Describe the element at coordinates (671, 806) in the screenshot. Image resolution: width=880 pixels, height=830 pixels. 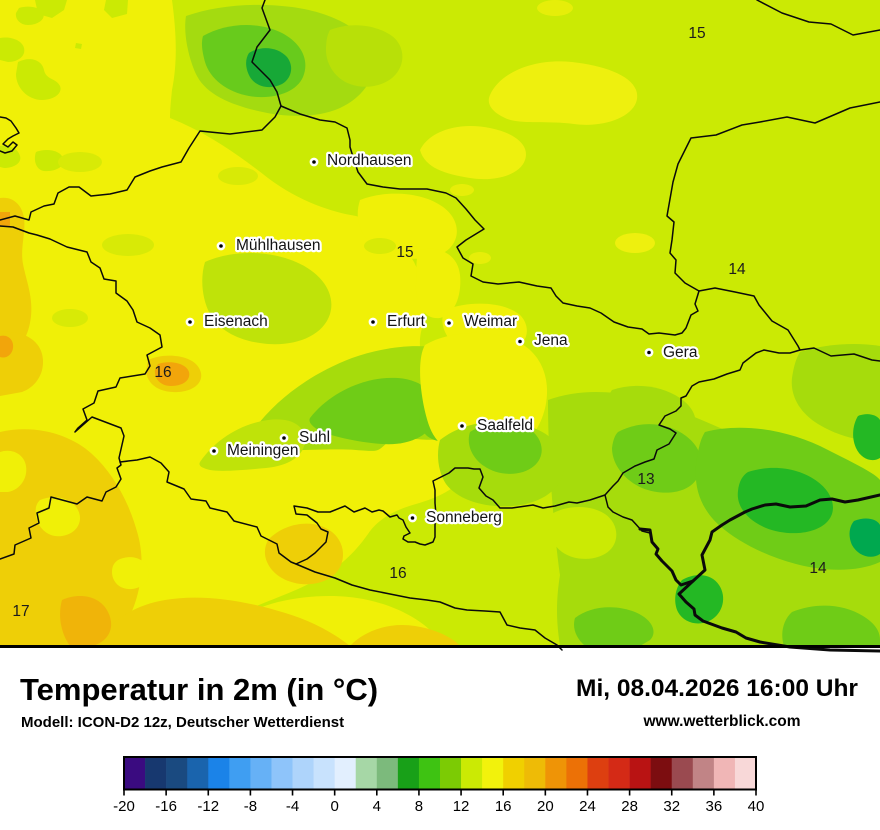
I see `svg-text: 32` at that location.